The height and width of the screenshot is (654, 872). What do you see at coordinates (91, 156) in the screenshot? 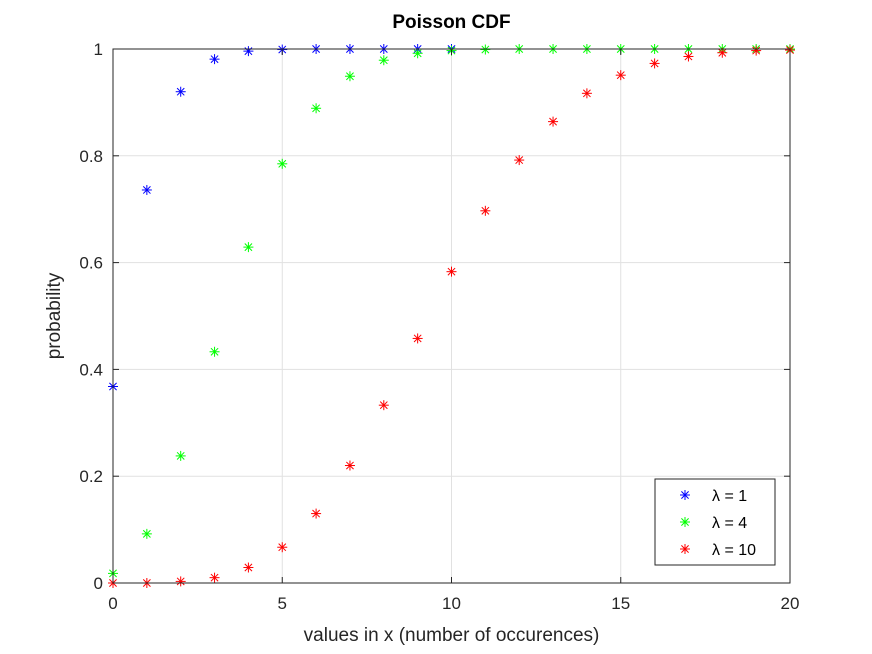
I see `y-tick-label: 0.8` at bounding box center [91, 156].